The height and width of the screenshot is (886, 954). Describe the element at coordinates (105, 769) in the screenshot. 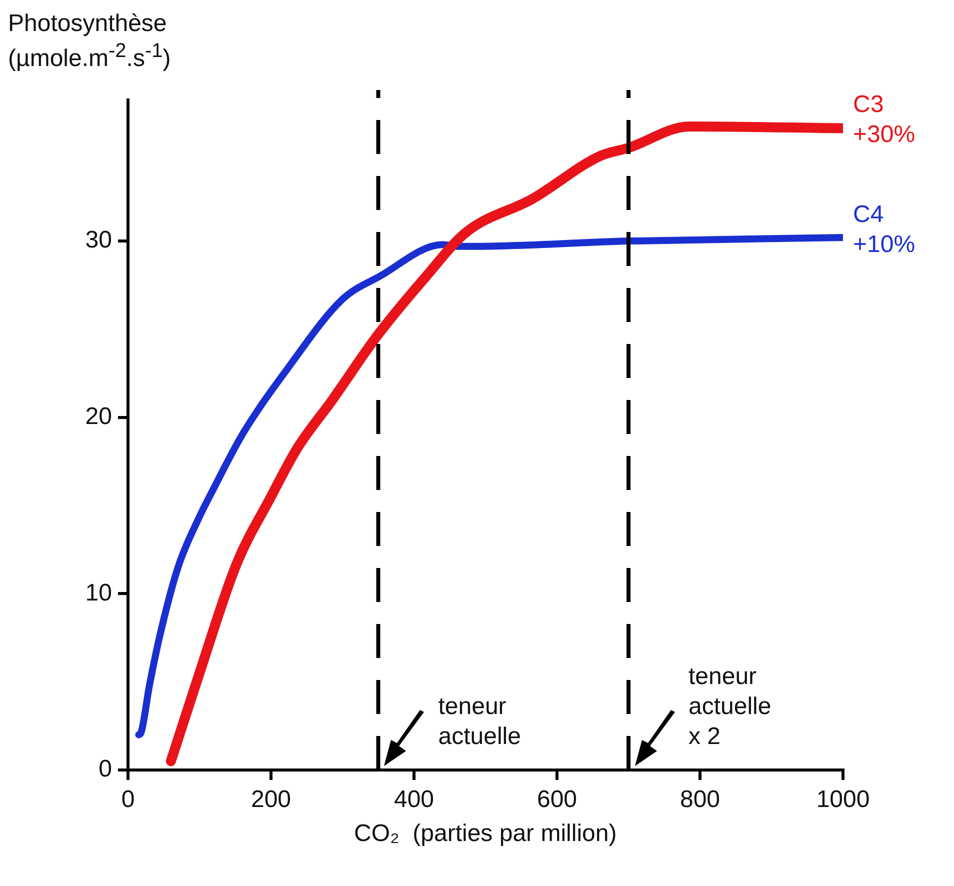

I see `y-tick-label: 0` at that location.